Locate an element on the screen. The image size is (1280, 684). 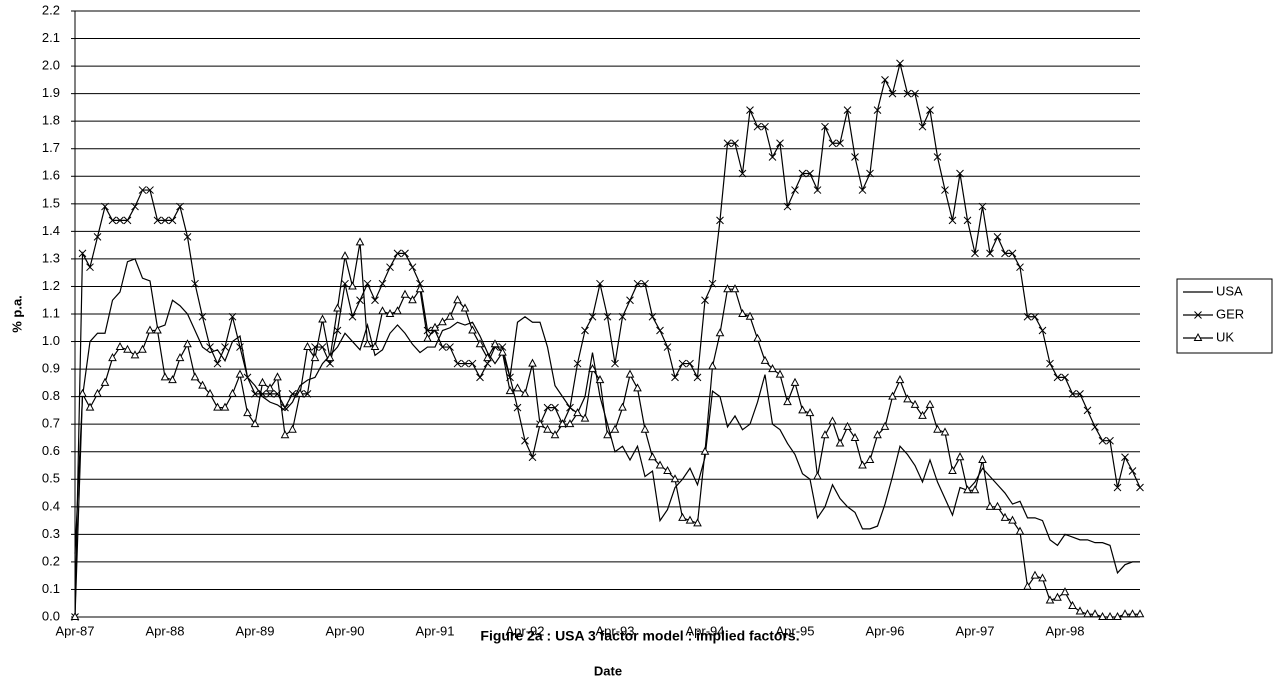
y-tick-label: 1.0 is located at coordinates (51, 340).